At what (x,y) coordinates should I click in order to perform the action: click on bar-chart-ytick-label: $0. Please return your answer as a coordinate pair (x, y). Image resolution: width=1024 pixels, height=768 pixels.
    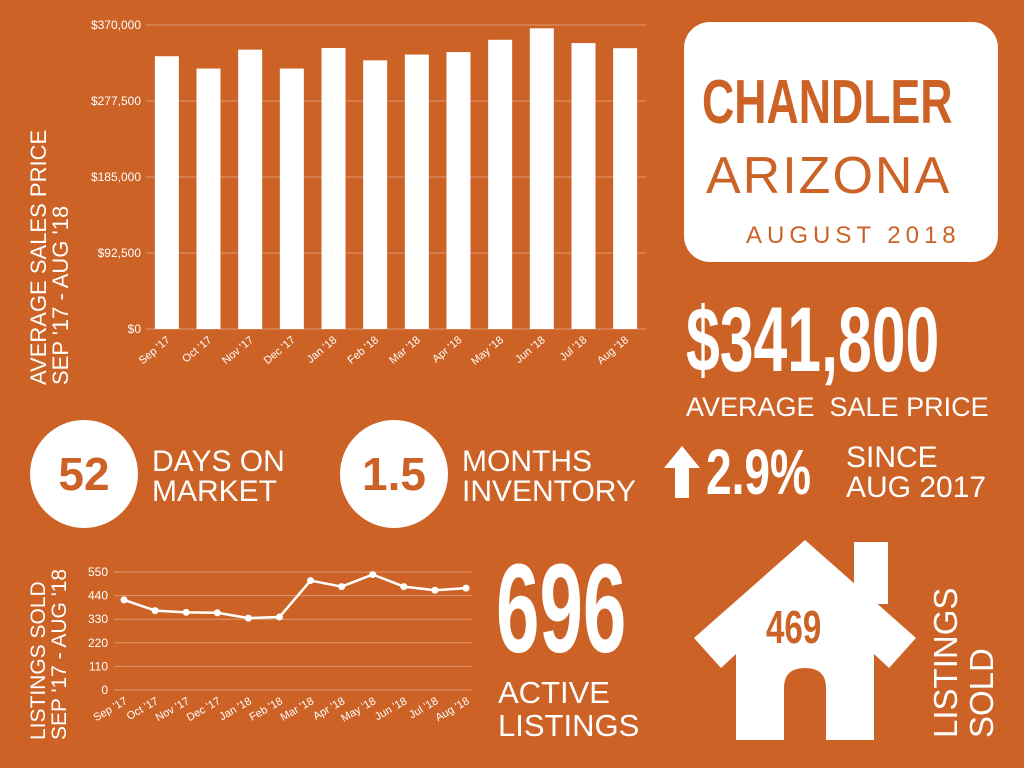
    Looking at the image, I should click on (135, 329).